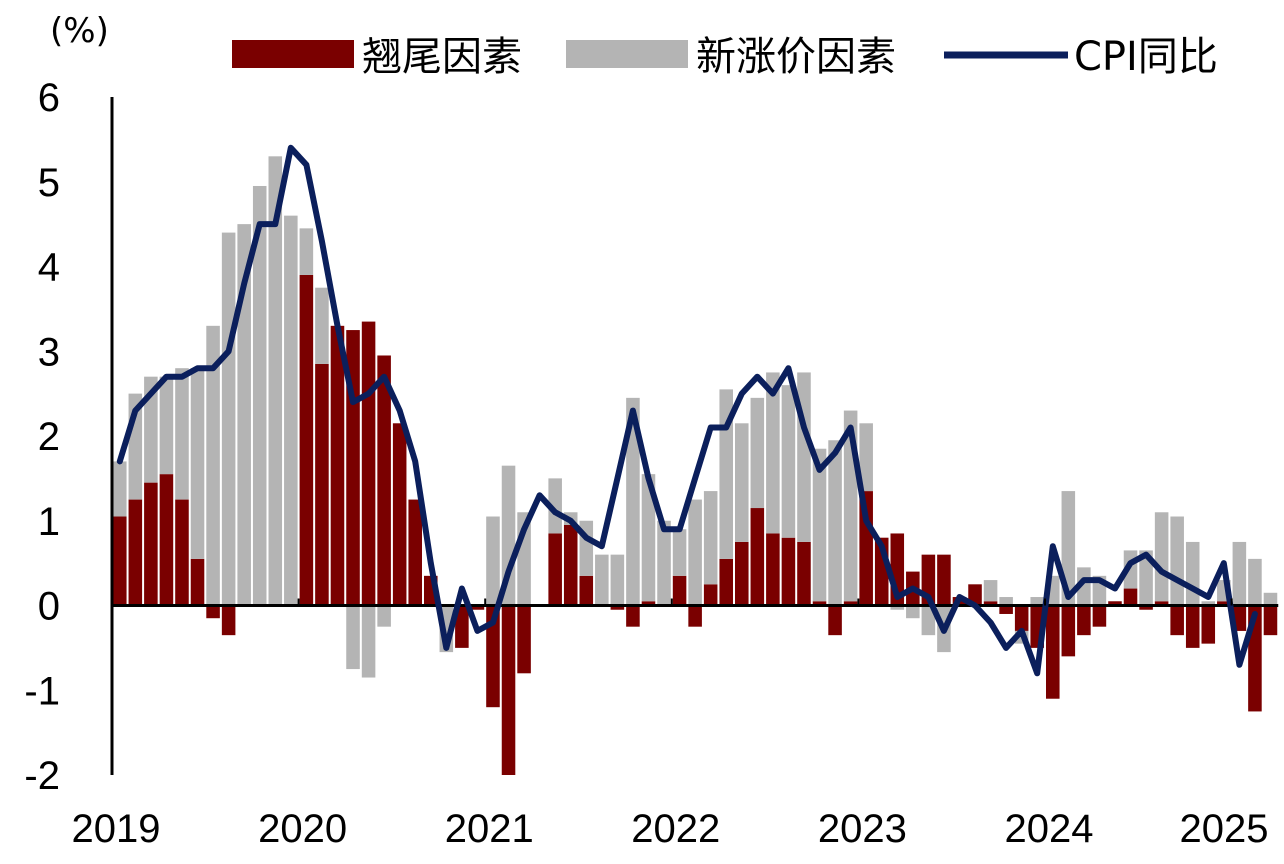  What do you see at coordinates (79, 31) in the screenshot?
I see `y-unit-label: (%)` at bounding box center [79, 31].